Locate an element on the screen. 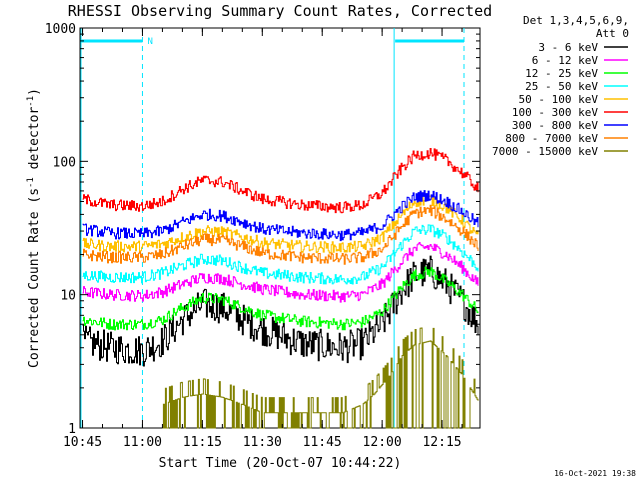 Image resolution: width=640 pixels, height=480 pixels. legend-entry-label: 50 - 100 keV is located at coordinates (559, 99).